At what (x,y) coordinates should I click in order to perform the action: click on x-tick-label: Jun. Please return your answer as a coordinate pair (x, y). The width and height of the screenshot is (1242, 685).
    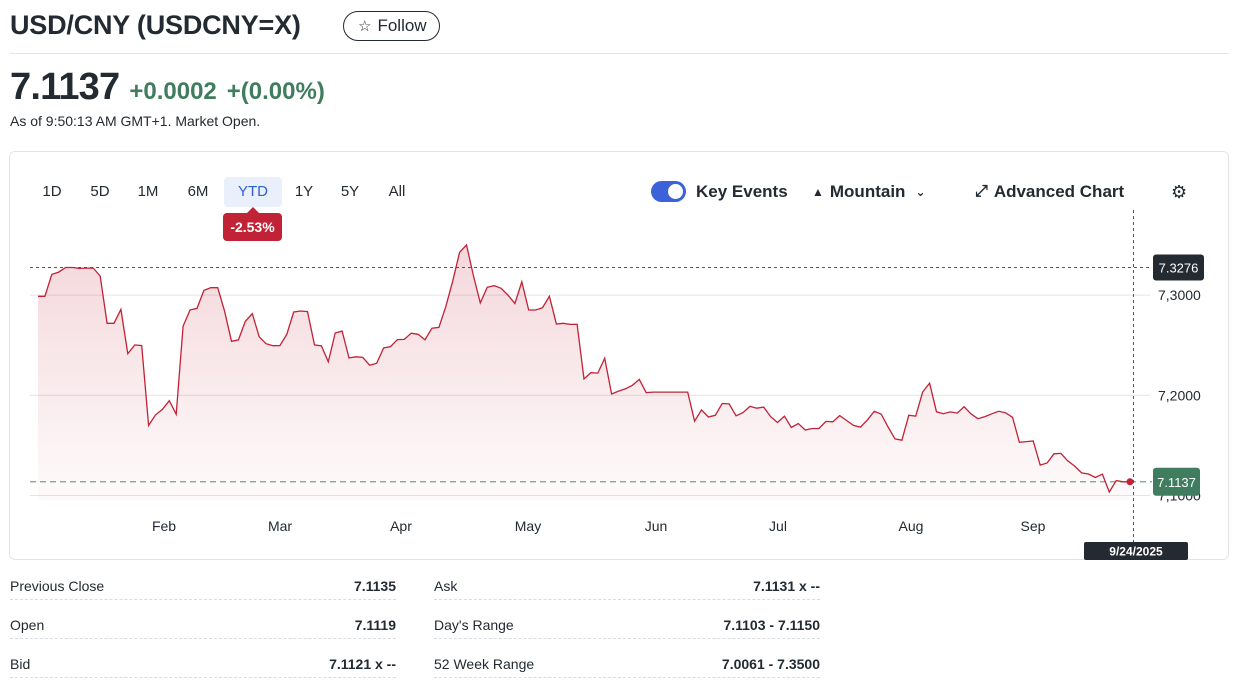
    Looking at the image, I should click on (656, 526).